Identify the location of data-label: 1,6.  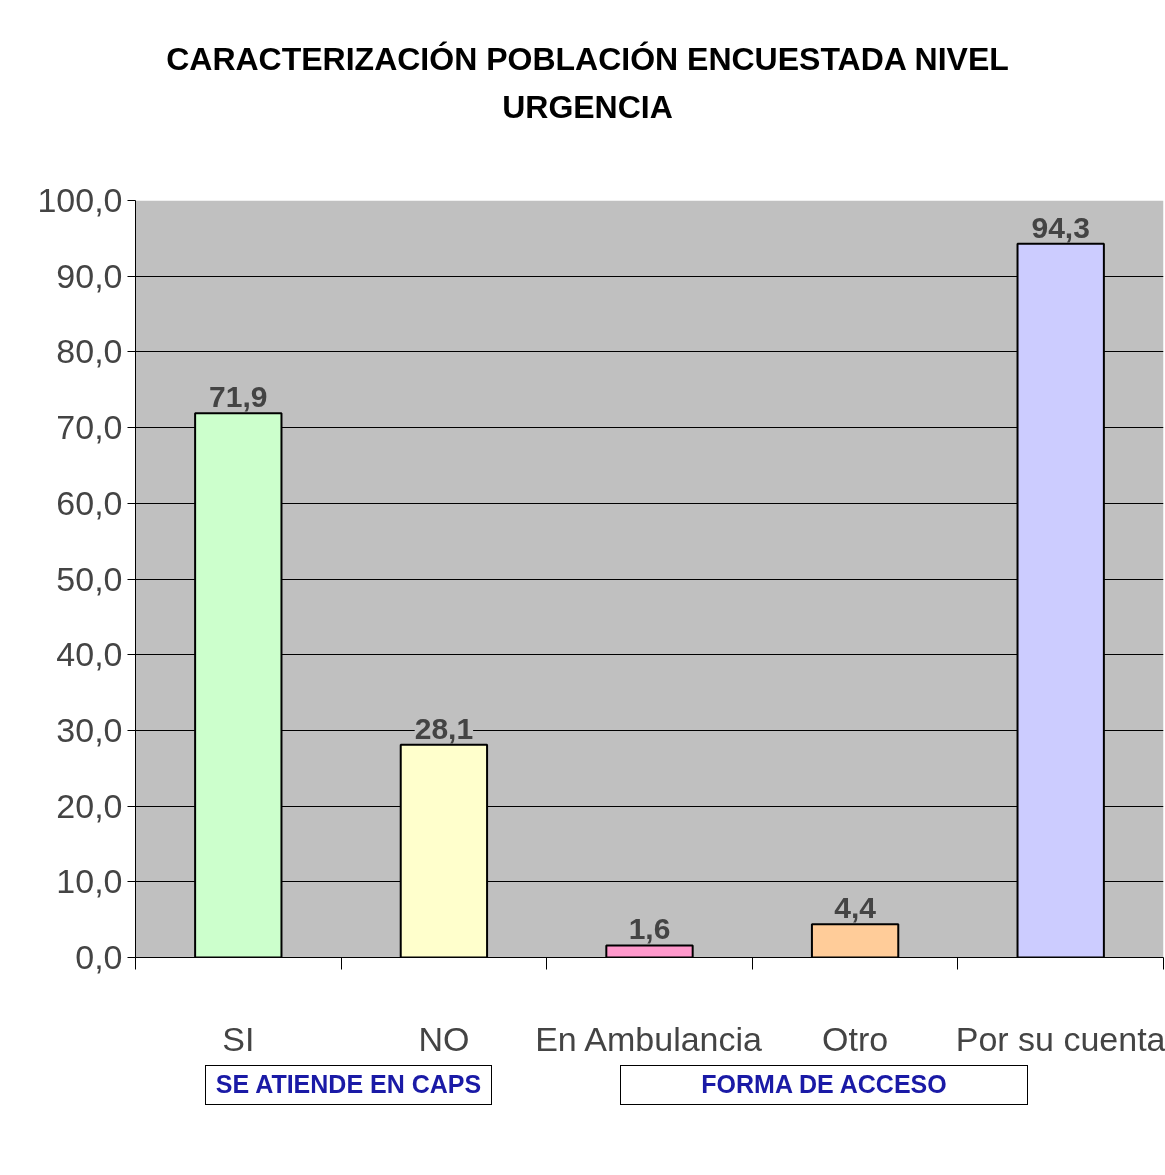
(649, 929).